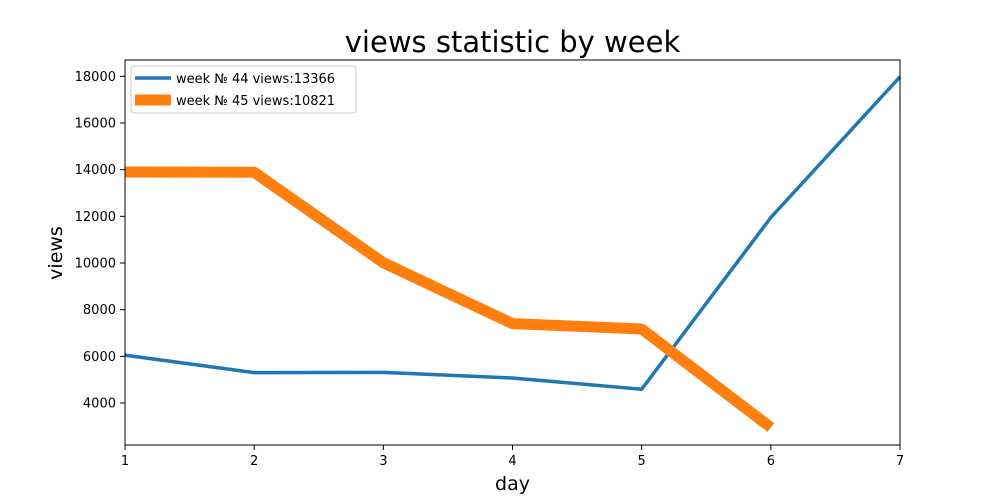  What do you see at coordinates (99, 310) in the screenshot?
I see `y-tick-label: 8000` at bounding box center [99, 310].